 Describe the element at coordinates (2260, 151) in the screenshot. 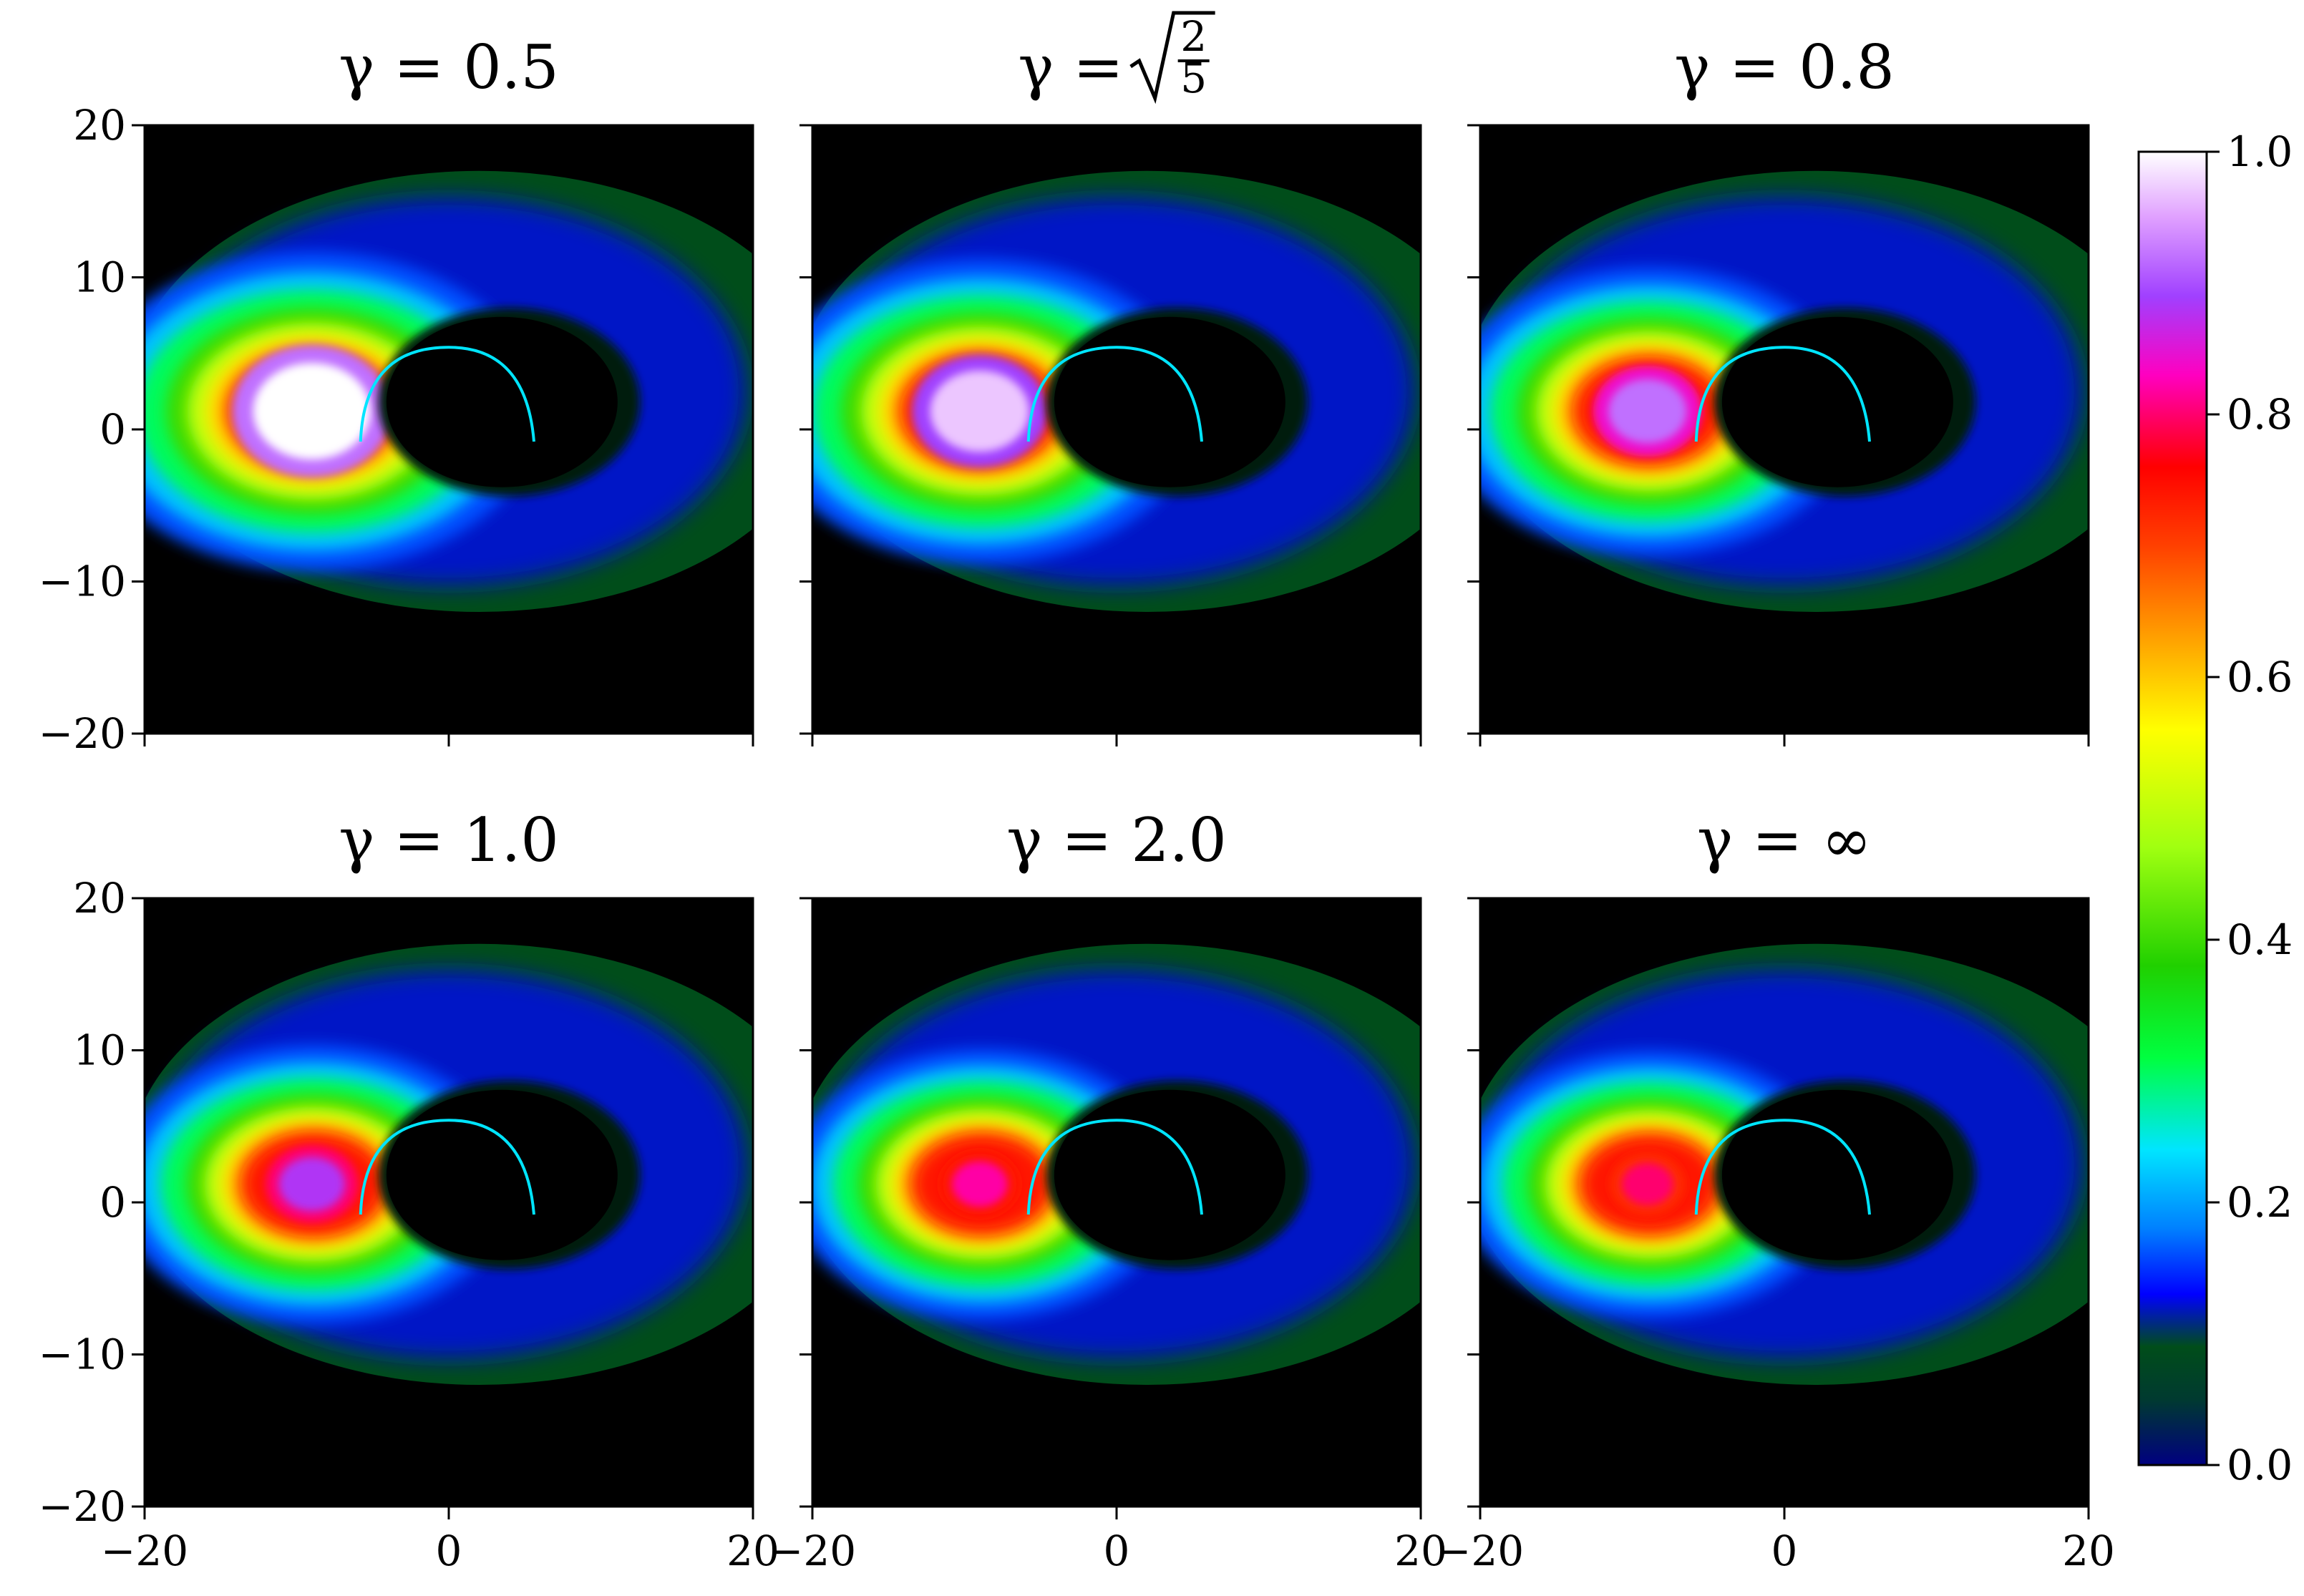

I see `colorbar-tick-label: 1.0` at that location.